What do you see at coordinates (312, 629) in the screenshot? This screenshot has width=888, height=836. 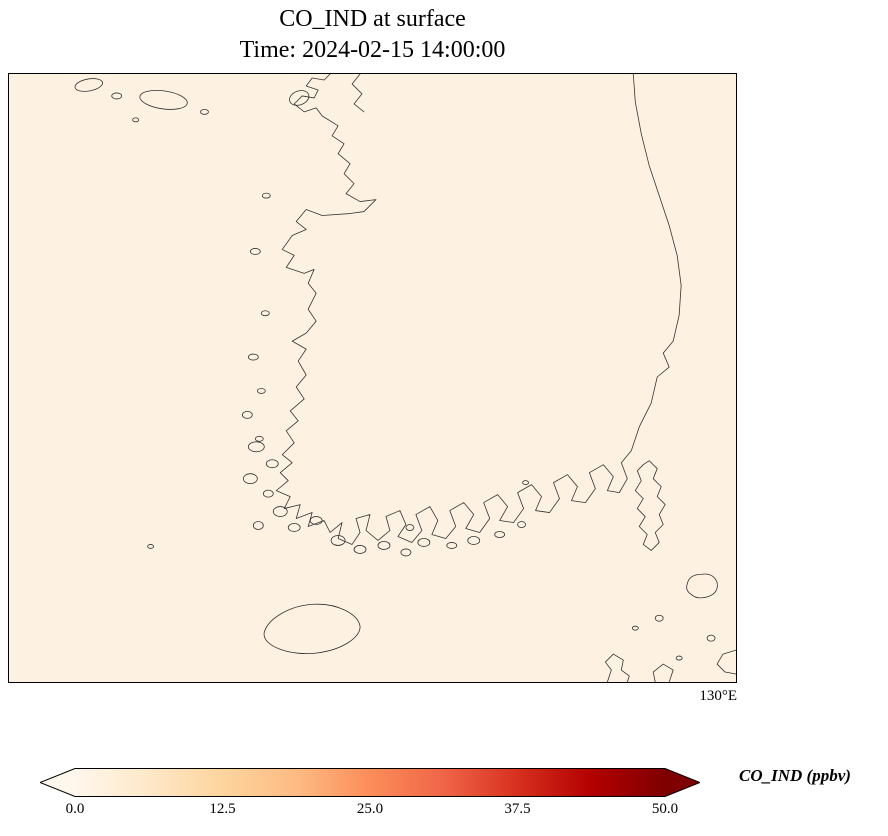 I see `jeju-island` at bounding box center [312, 629].